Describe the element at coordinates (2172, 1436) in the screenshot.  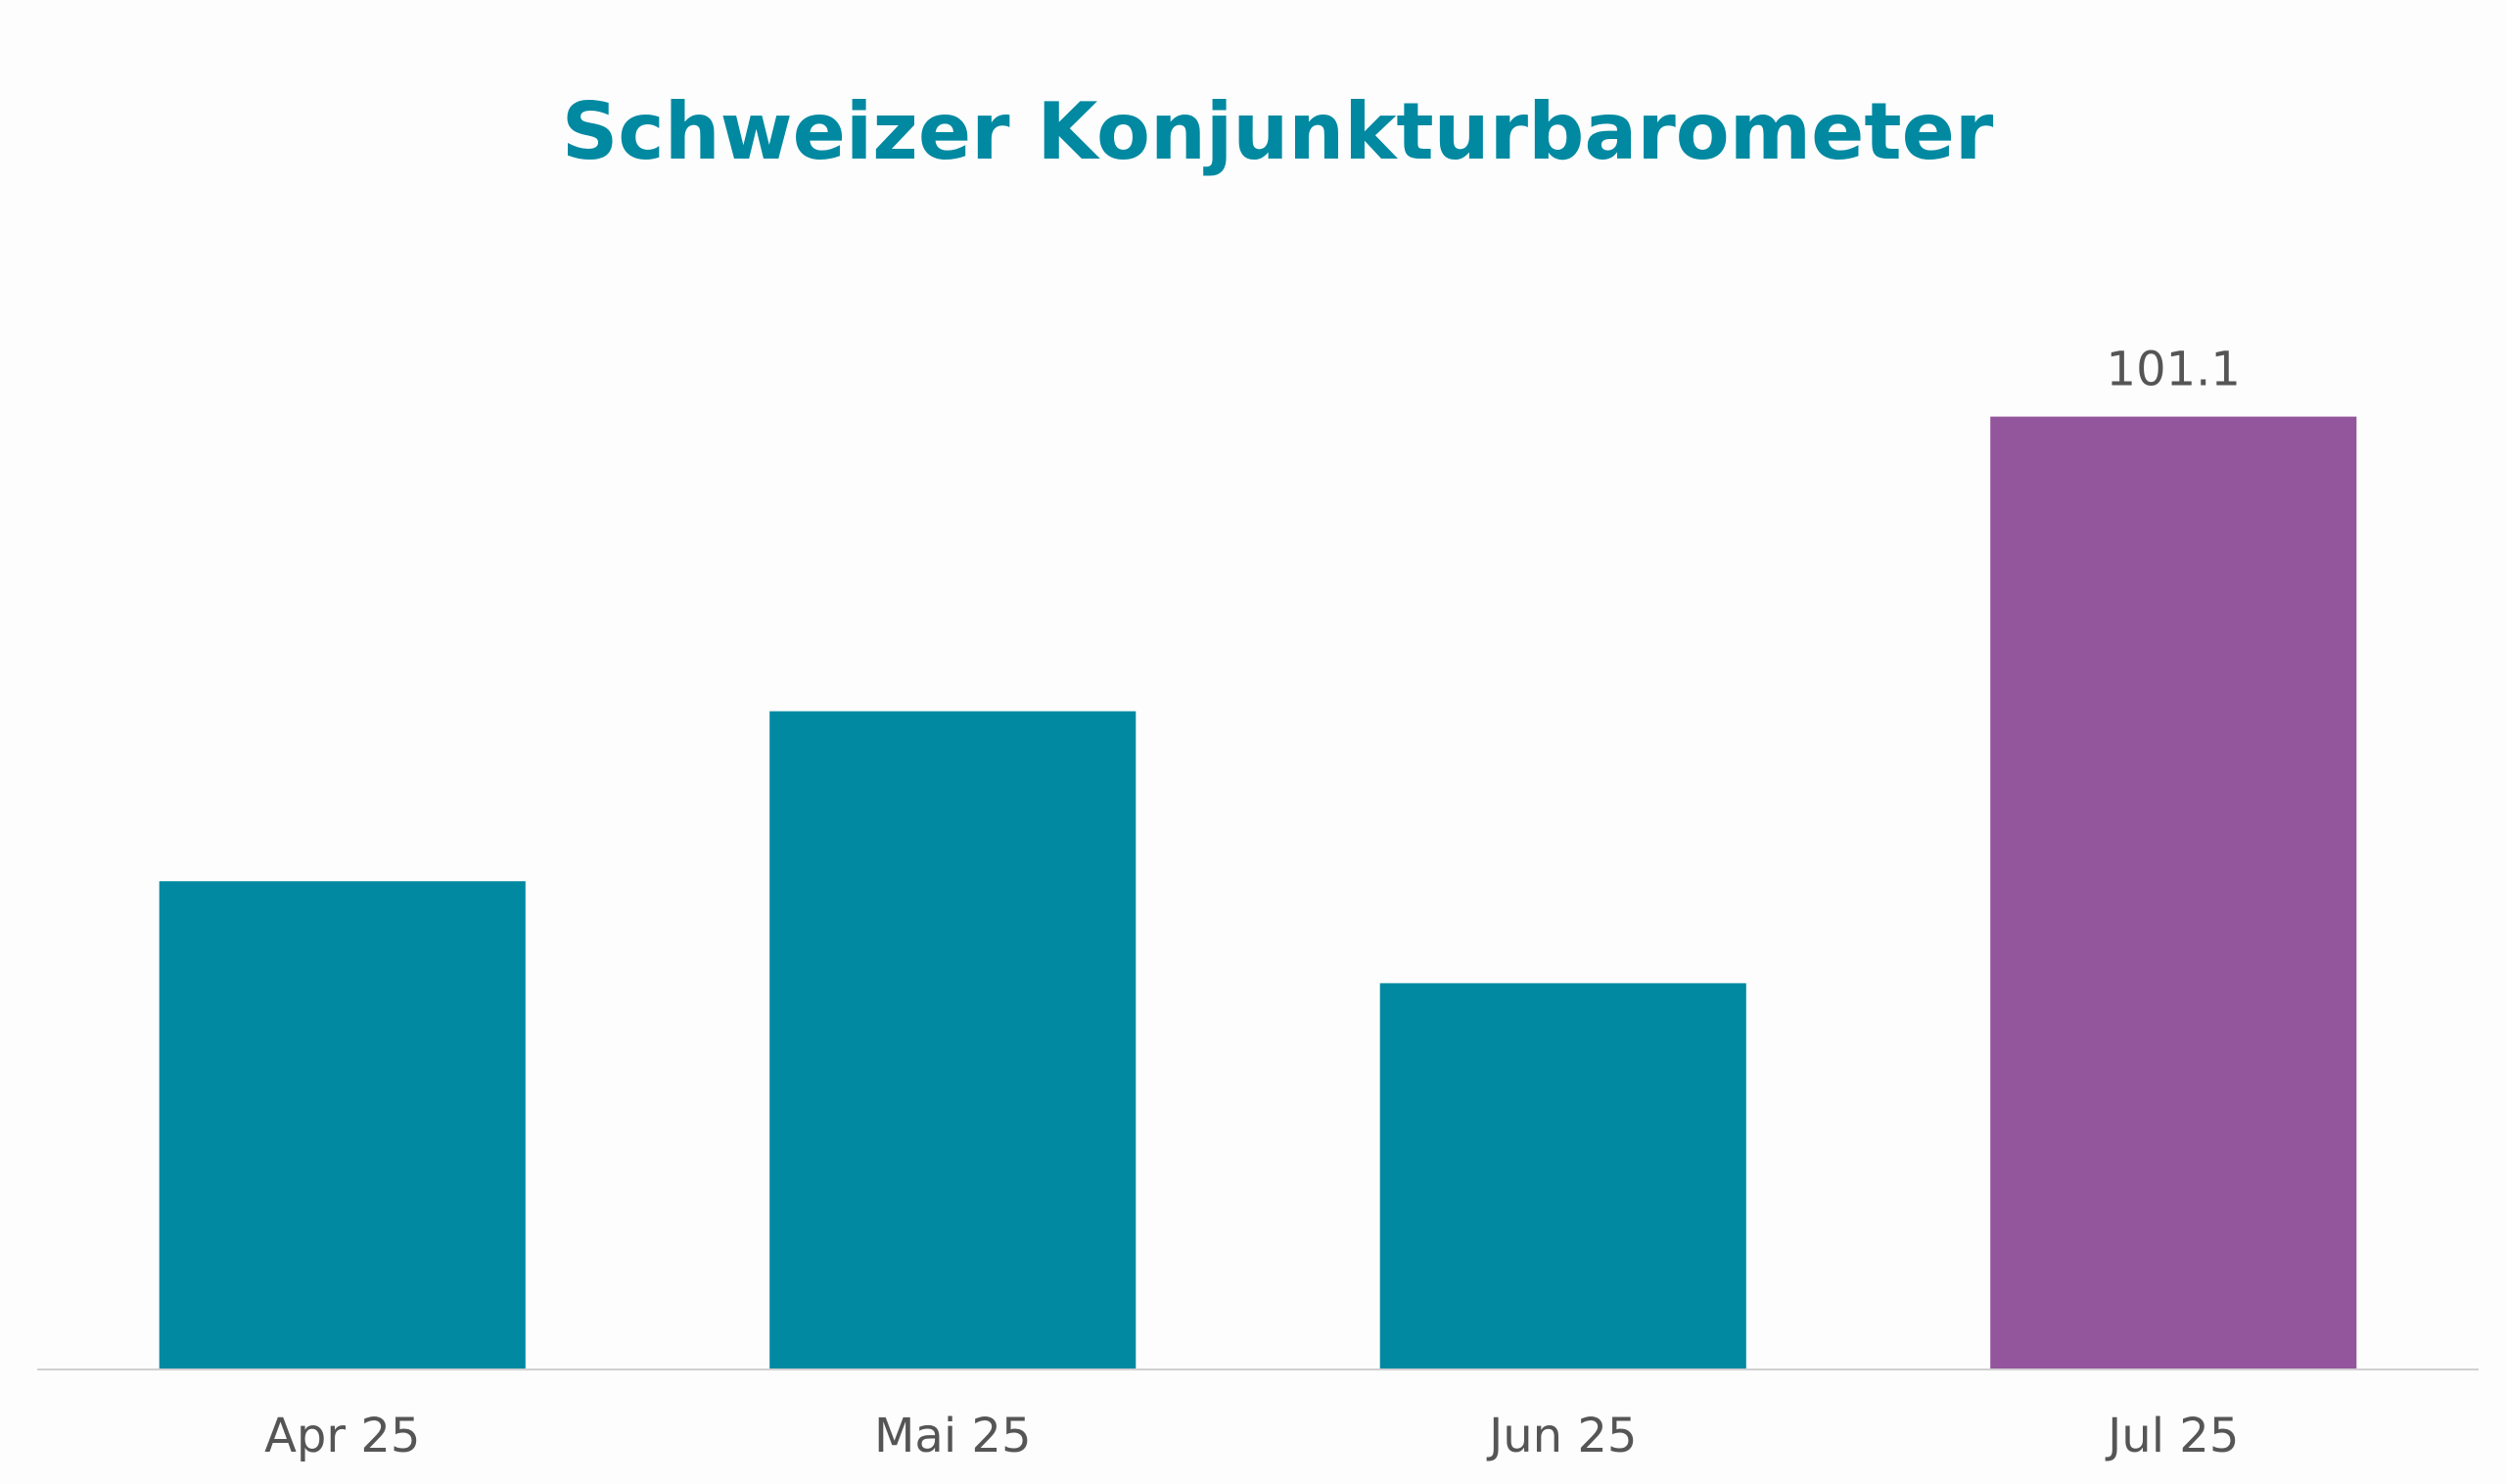
I see `x-tick-label: Jul 25` at that location.